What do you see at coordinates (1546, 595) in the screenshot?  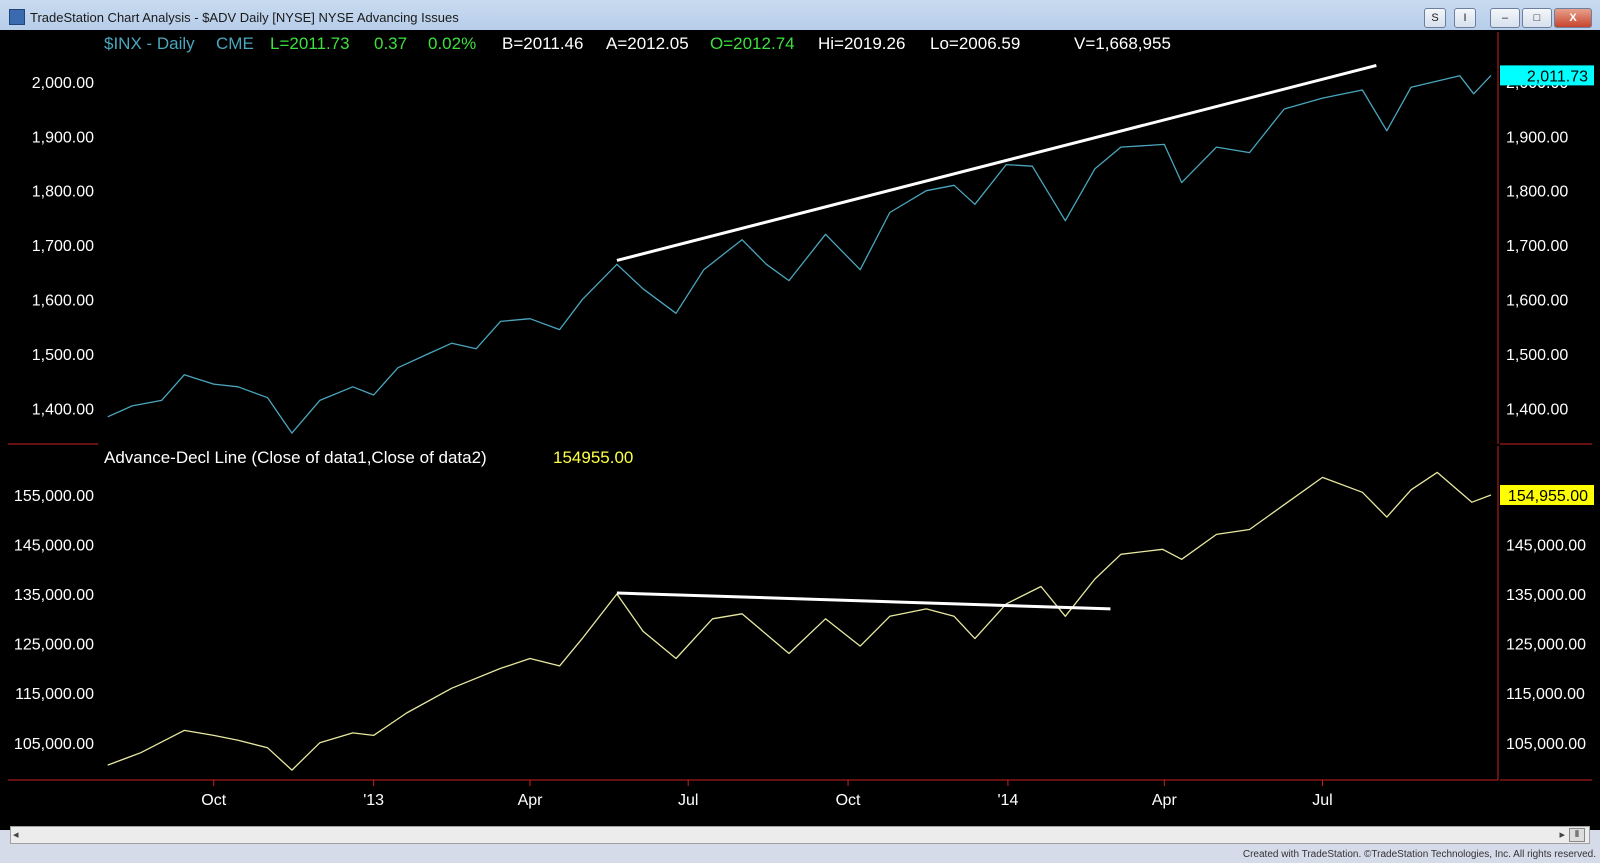 I see `adl-y-tick-right: 135,000.00` at bounding box center [1546, 595].